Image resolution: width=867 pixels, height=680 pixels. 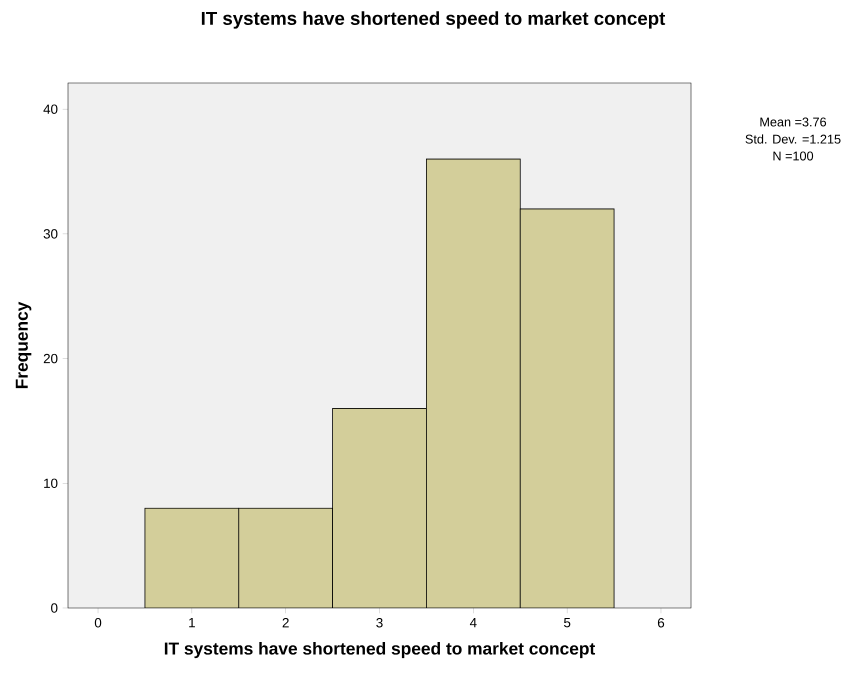 What do you see at coordinates (51, 359) in the screenshot?
I see `y-tick-label: 20` at bounding box center [51, 359].